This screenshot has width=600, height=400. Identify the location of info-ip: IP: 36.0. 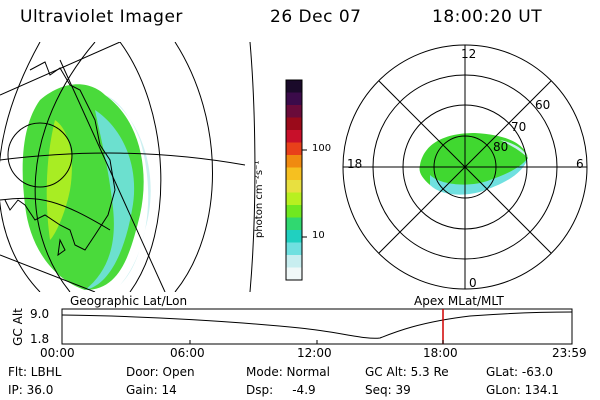
(31, 390).